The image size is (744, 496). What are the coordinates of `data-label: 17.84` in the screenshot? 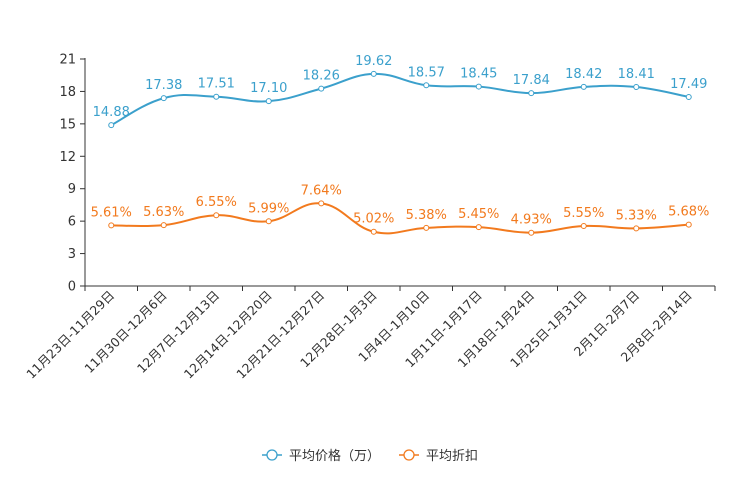 It's located at (531, 80).